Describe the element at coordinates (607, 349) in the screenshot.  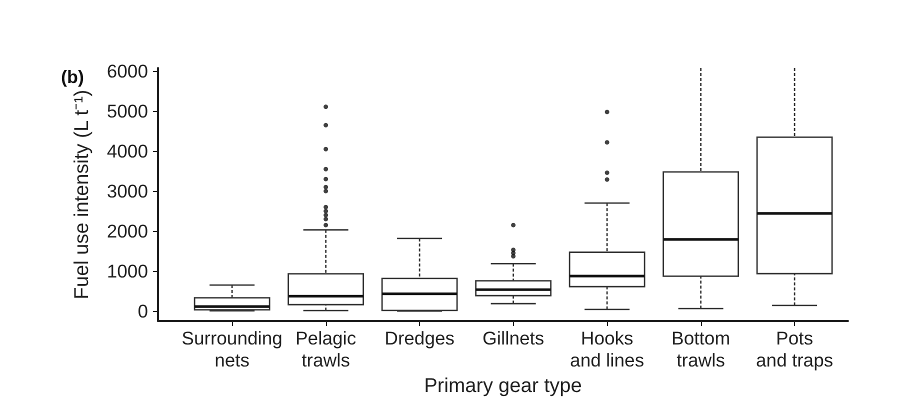
I see `x-tick-label: Hooks and lines` at that location.